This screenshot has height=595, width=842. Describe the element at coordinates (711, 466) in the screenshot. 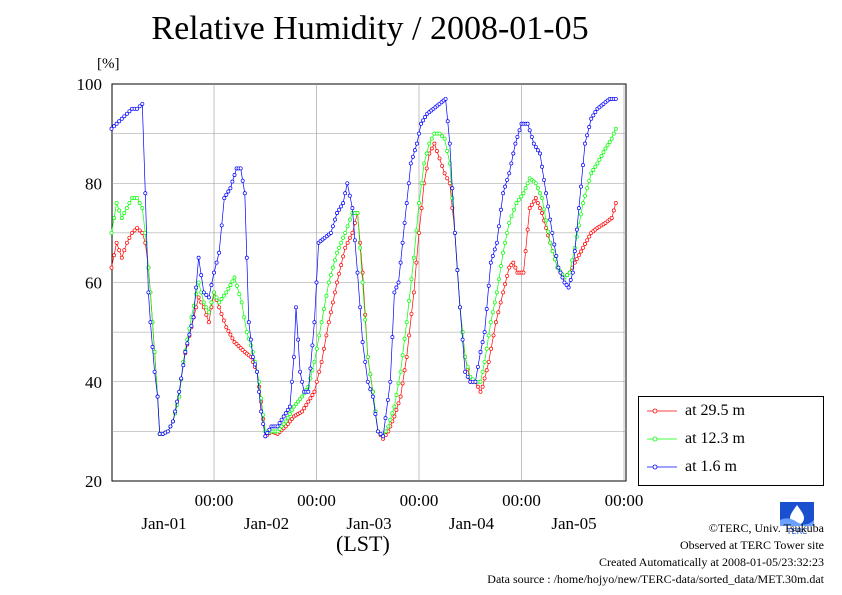

I see `legend-label-1-6m: at 1.6 m` at that location.